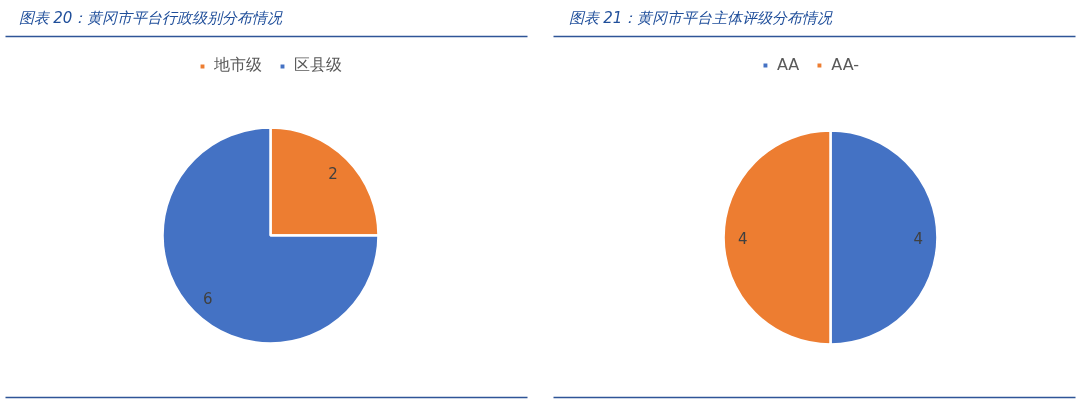  Describe the element at coordinates (238, 65) in the screenshot. I see `legend-label: 地市级` at that location.